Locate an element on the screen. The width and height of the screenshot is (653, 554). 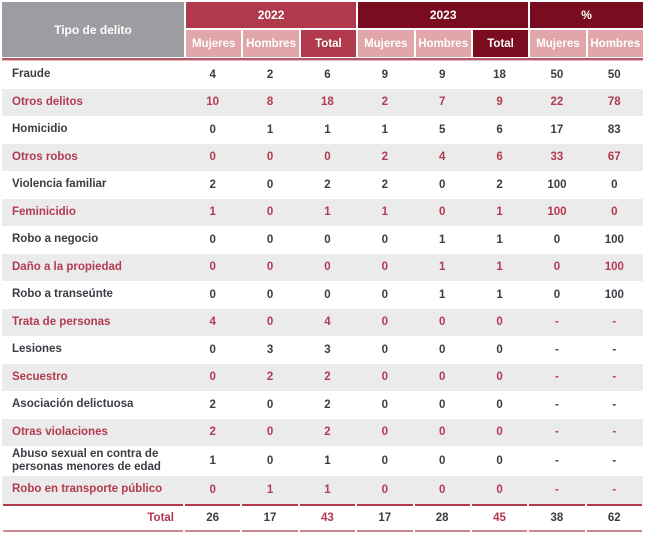
cell-value: 18 is located at coordinates (327, 102).